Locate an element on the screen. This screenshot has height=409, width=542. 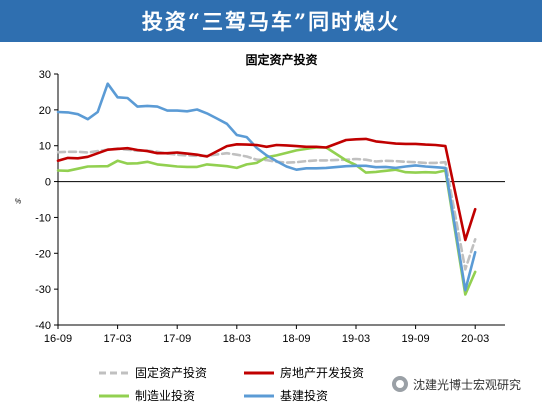
y-tick-label: 20 is located at coordinates (45, 111).